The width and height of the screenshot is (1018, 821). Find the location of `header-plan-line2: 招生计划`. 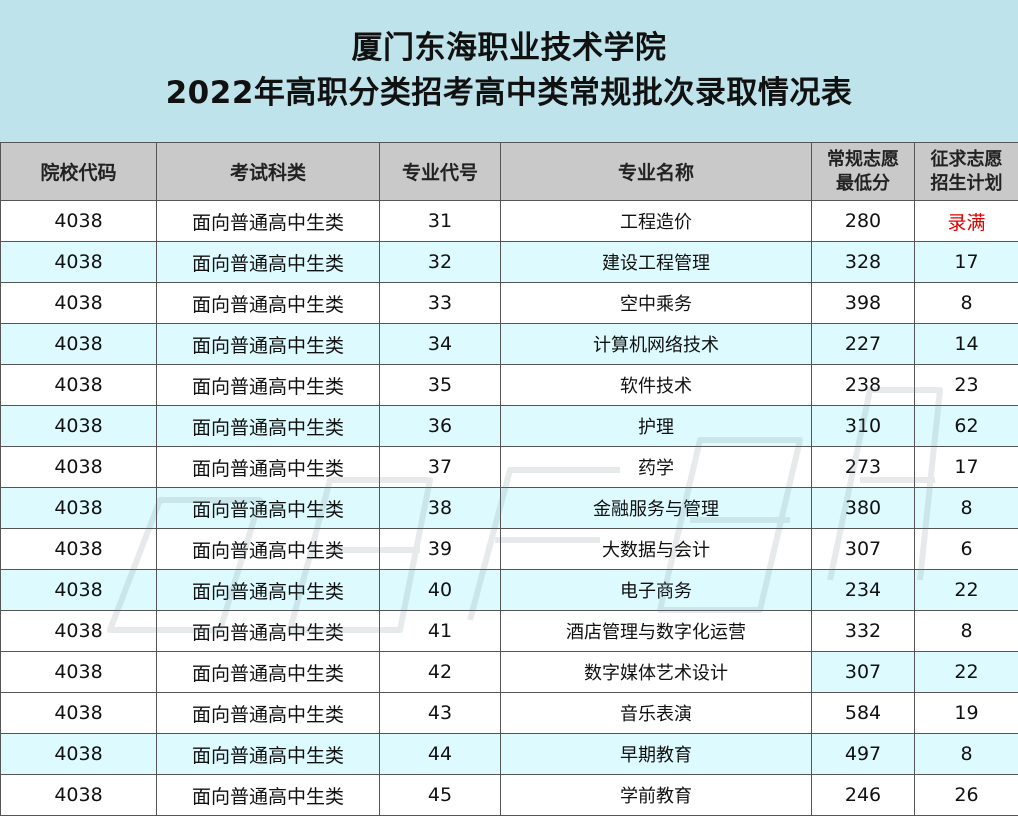

header-plan-line2: 招生计划 is located at coordinates (966, 183).